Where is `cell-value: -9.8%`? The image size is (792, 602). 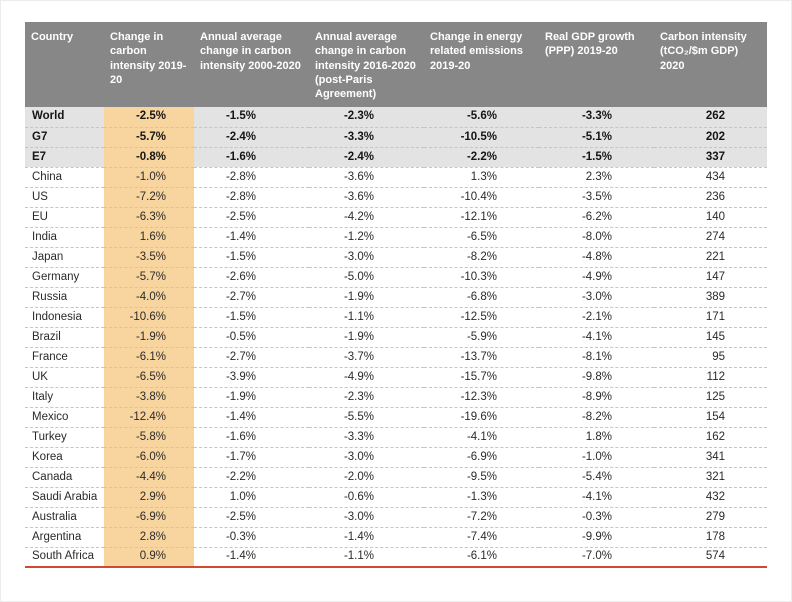 cell-value: -9.8% is located at coordinates (596, 377).